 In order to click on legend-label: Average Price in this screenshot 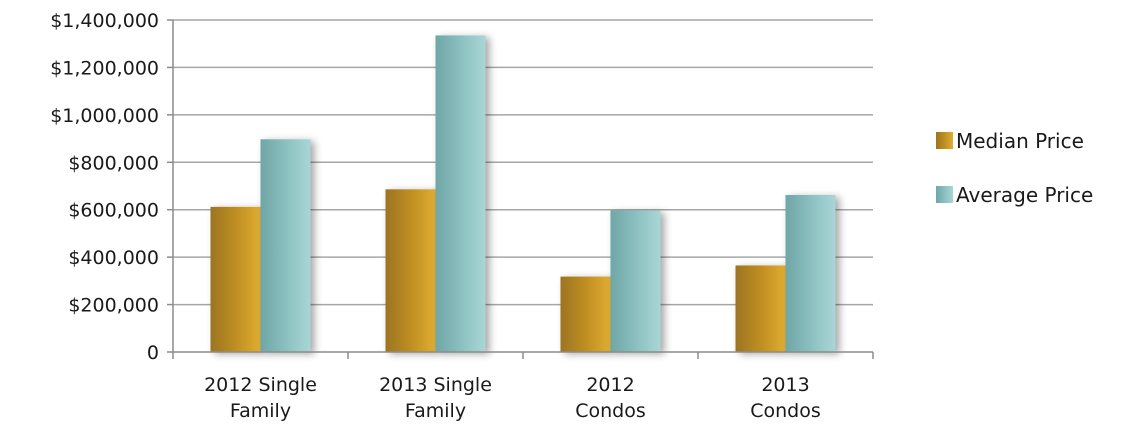, I will do `click(1024, 195)`.